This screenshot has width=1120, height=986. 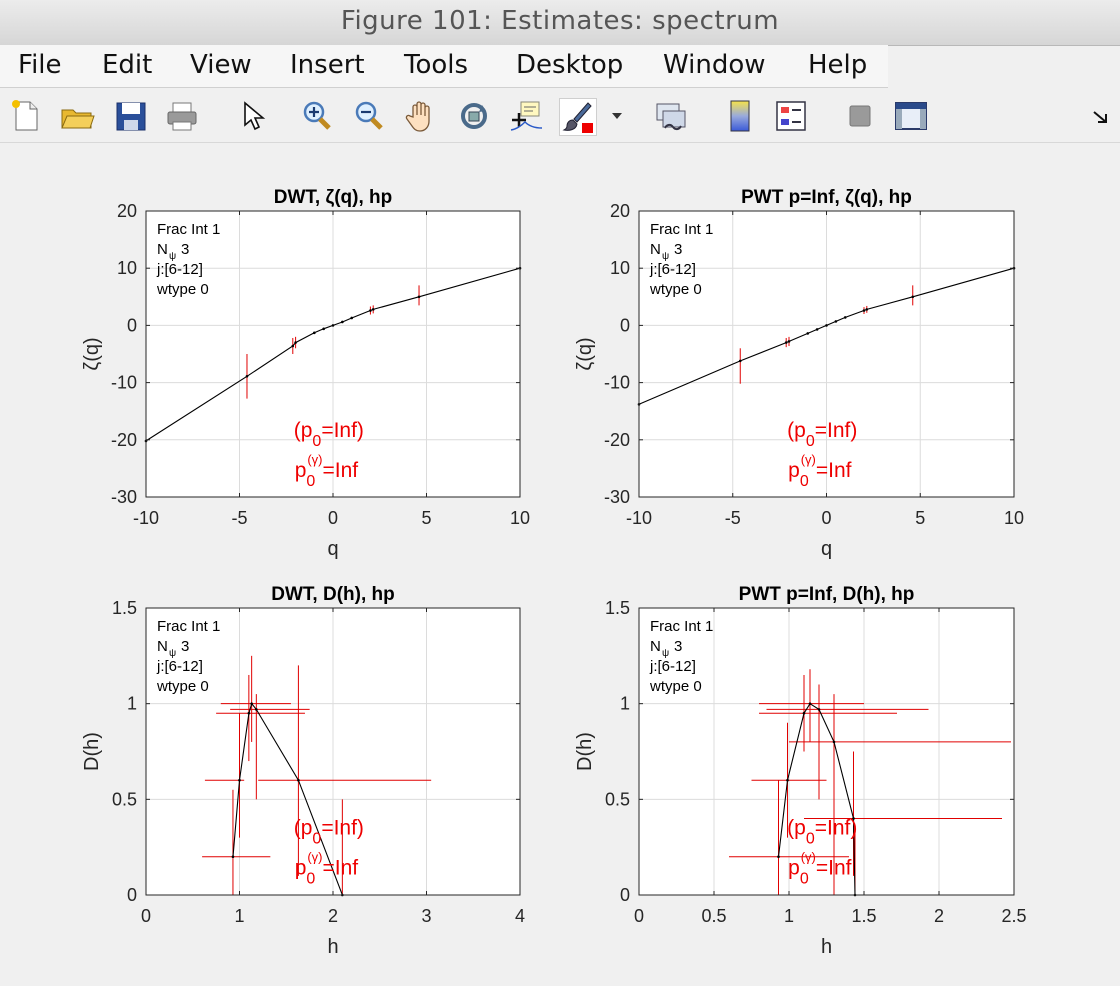 I want to click on colorbar-icon, so click(x=740, y=116).